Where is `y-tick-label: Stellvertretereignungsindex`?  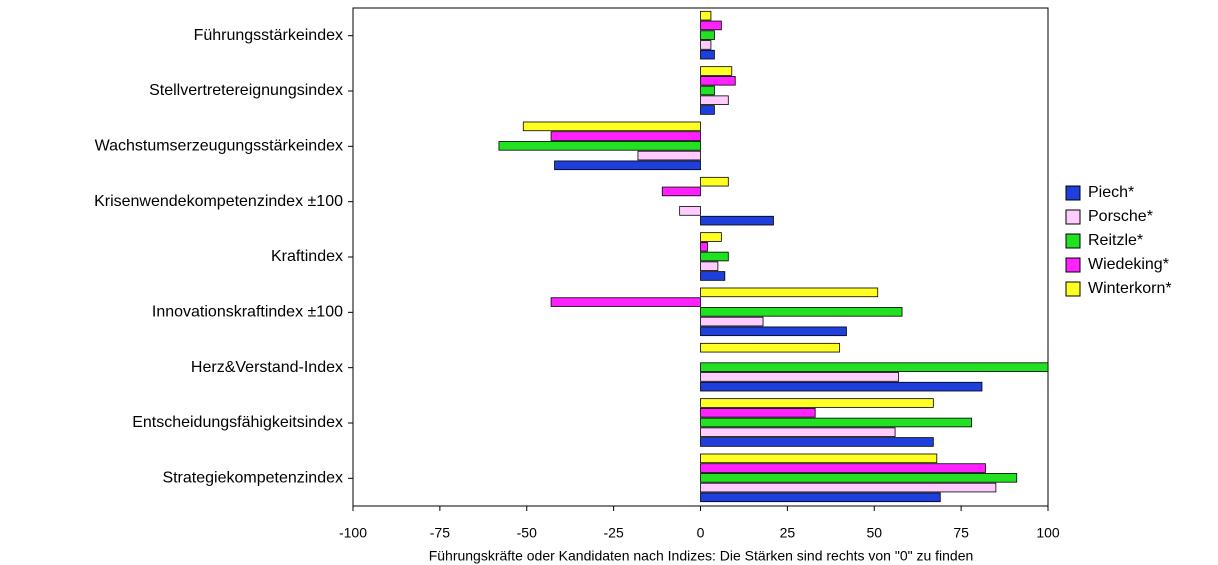
y-tick-label: Stellvertretereignungsindex is located at coordinates (246, 90).